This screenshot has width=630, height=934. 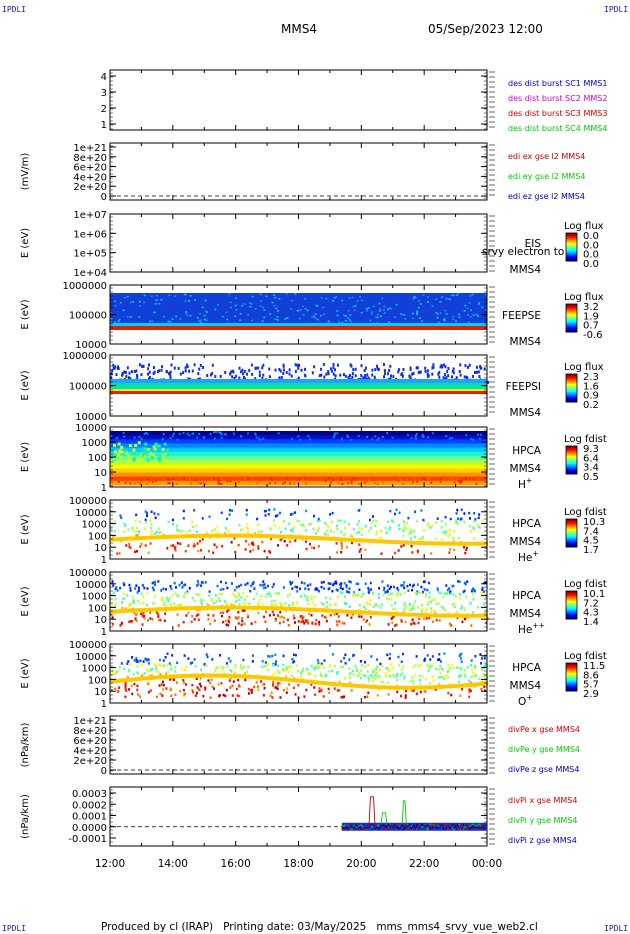 What do you see at coordinates (542, 840) in the screenshot?
I see `legend-entry: divPi z gse MMS4` at bounding box center [542, 840].